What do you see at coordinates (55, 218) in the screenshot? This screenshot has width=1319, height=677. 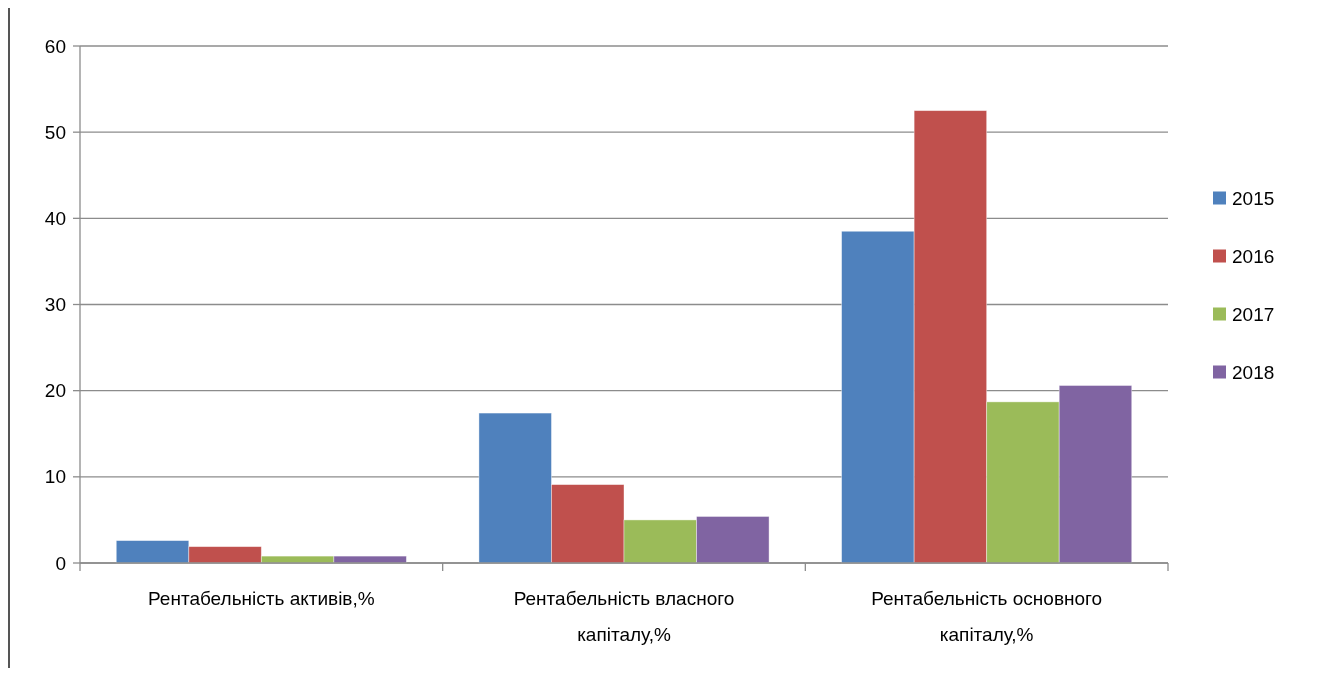 I see `y-tick-label: 40` at bounding box center [55, 218].